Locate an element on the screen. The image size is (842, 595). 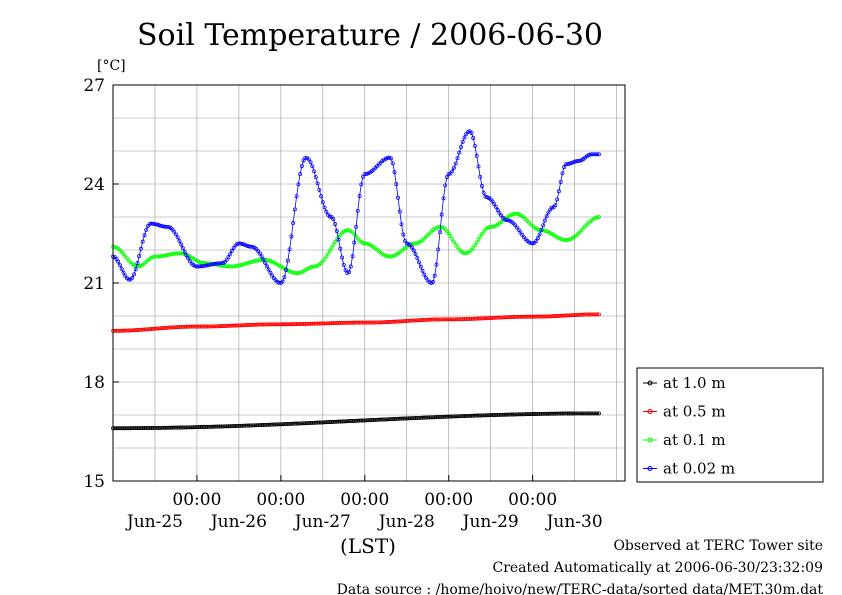
legend-swatch-marker is located at coordinates (650, 440).